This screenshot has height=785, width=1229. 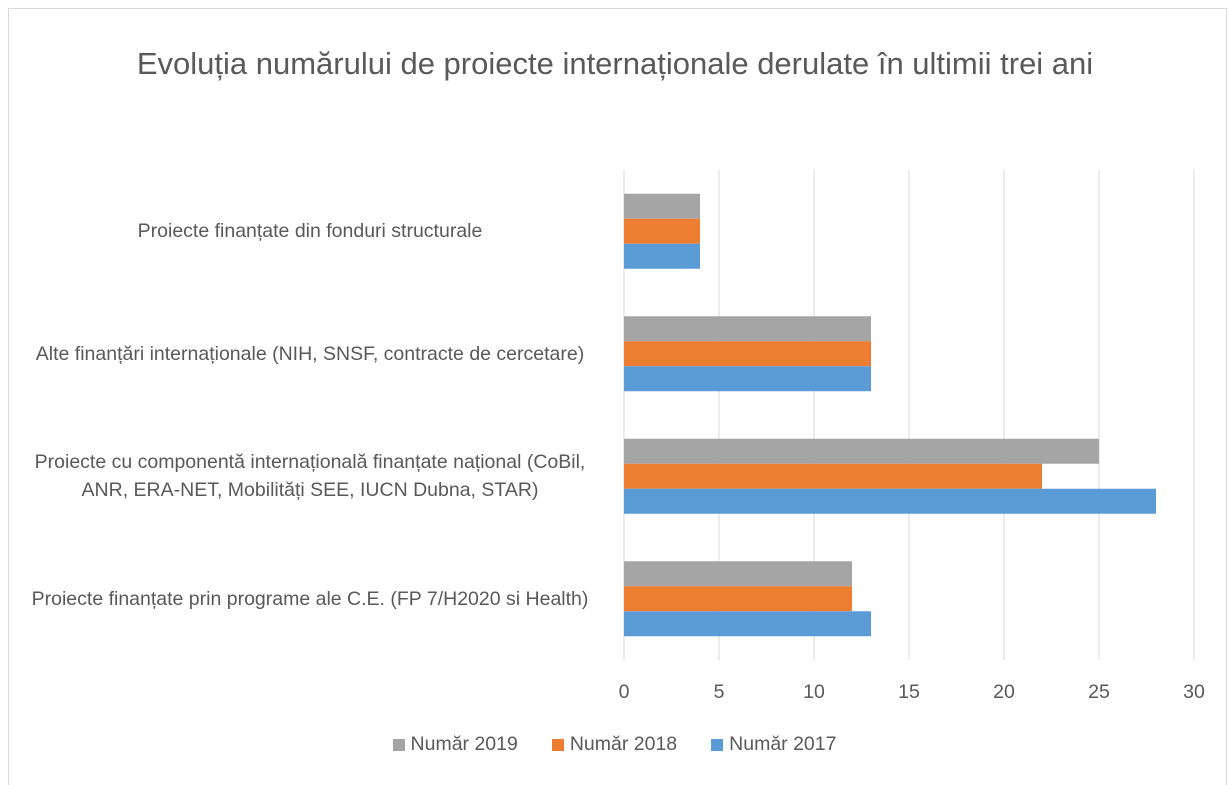 What do you see at coordinates (623, 744) in the screenshot?
I see `legend-label: Număr 2018` at bounding box center [623, 744].